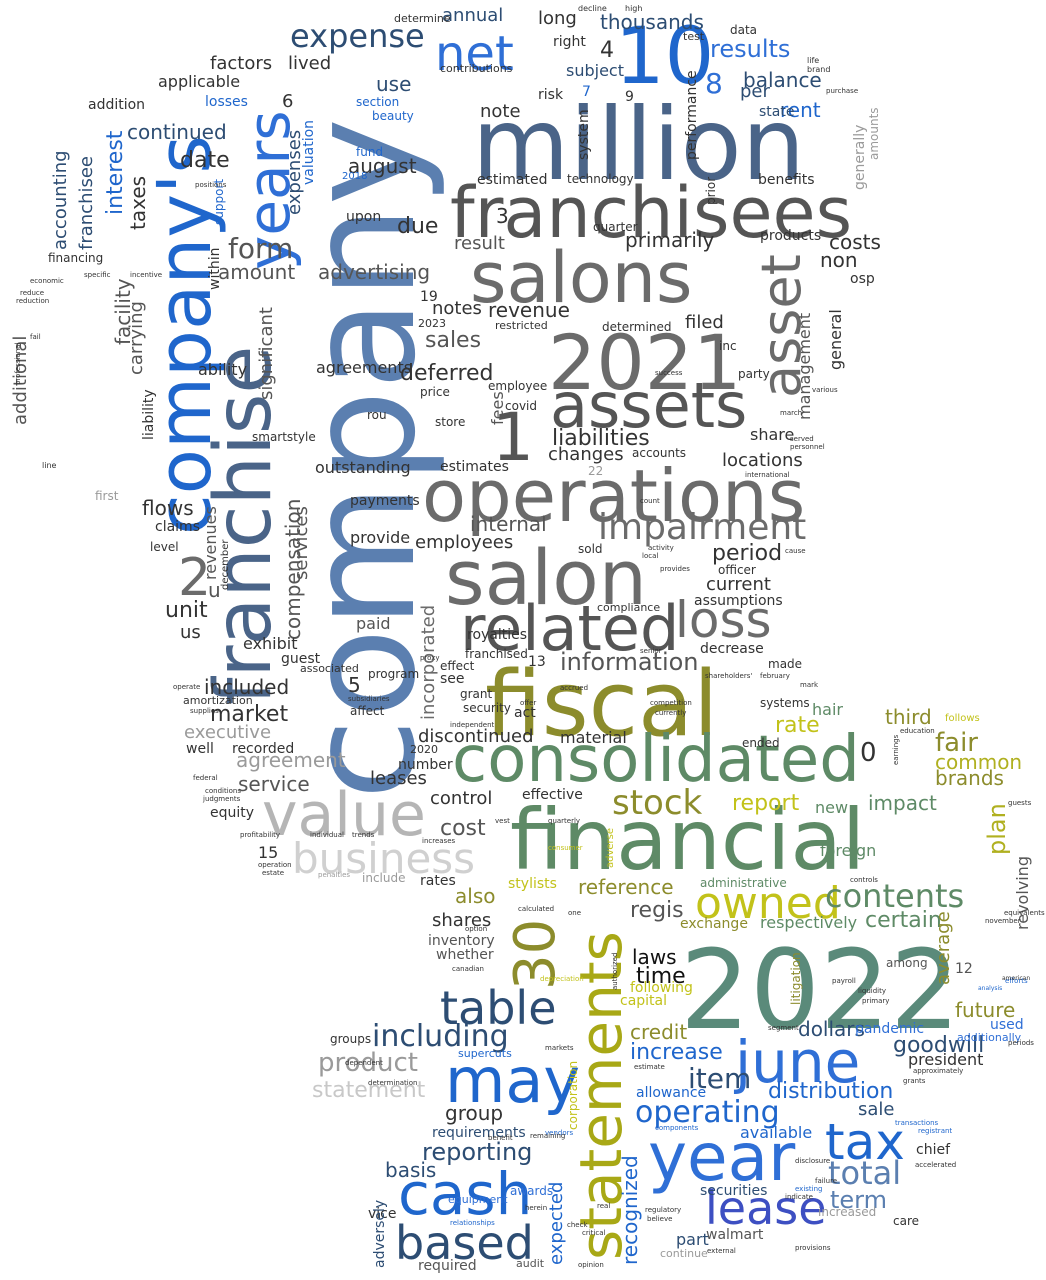 The height and width of the screenshot is (1280, 1046). Describe the element at coordinates (496, 654) in the screenshot. I see `word: franchised` at that location.